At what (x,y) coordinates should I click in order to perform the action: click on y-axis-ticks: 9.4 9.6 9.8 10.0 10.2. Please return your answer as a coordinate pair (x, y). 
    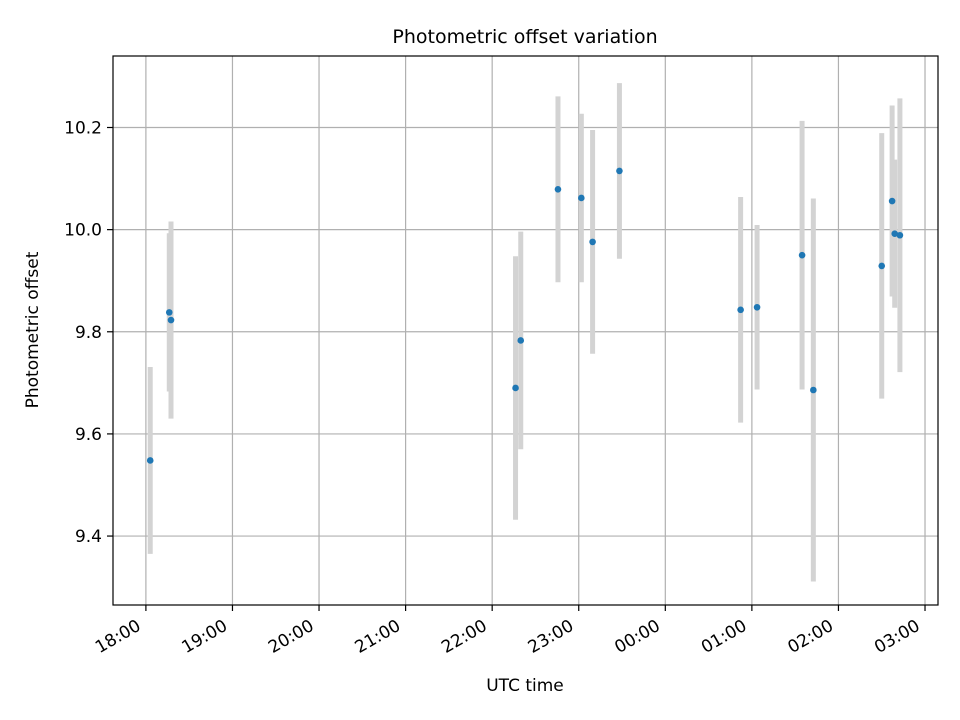
    Looking at the image, I should click on (88, 332).